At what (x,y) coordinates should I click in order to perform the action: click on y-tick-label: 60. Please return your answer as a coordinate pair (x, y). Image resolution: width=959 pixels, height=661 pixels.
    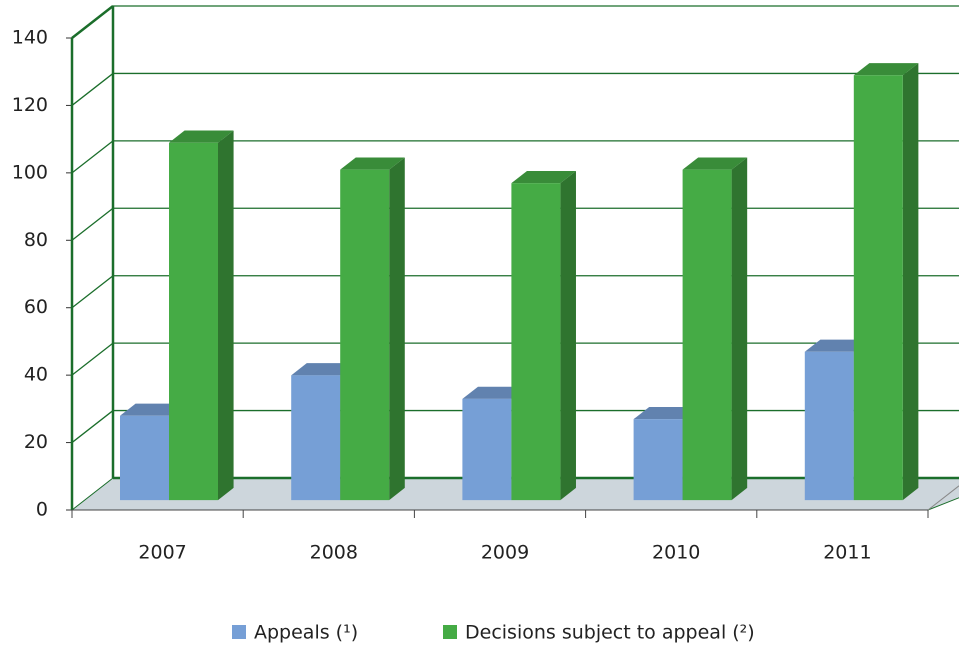
    Looking at the image, I should click on (36, 307).